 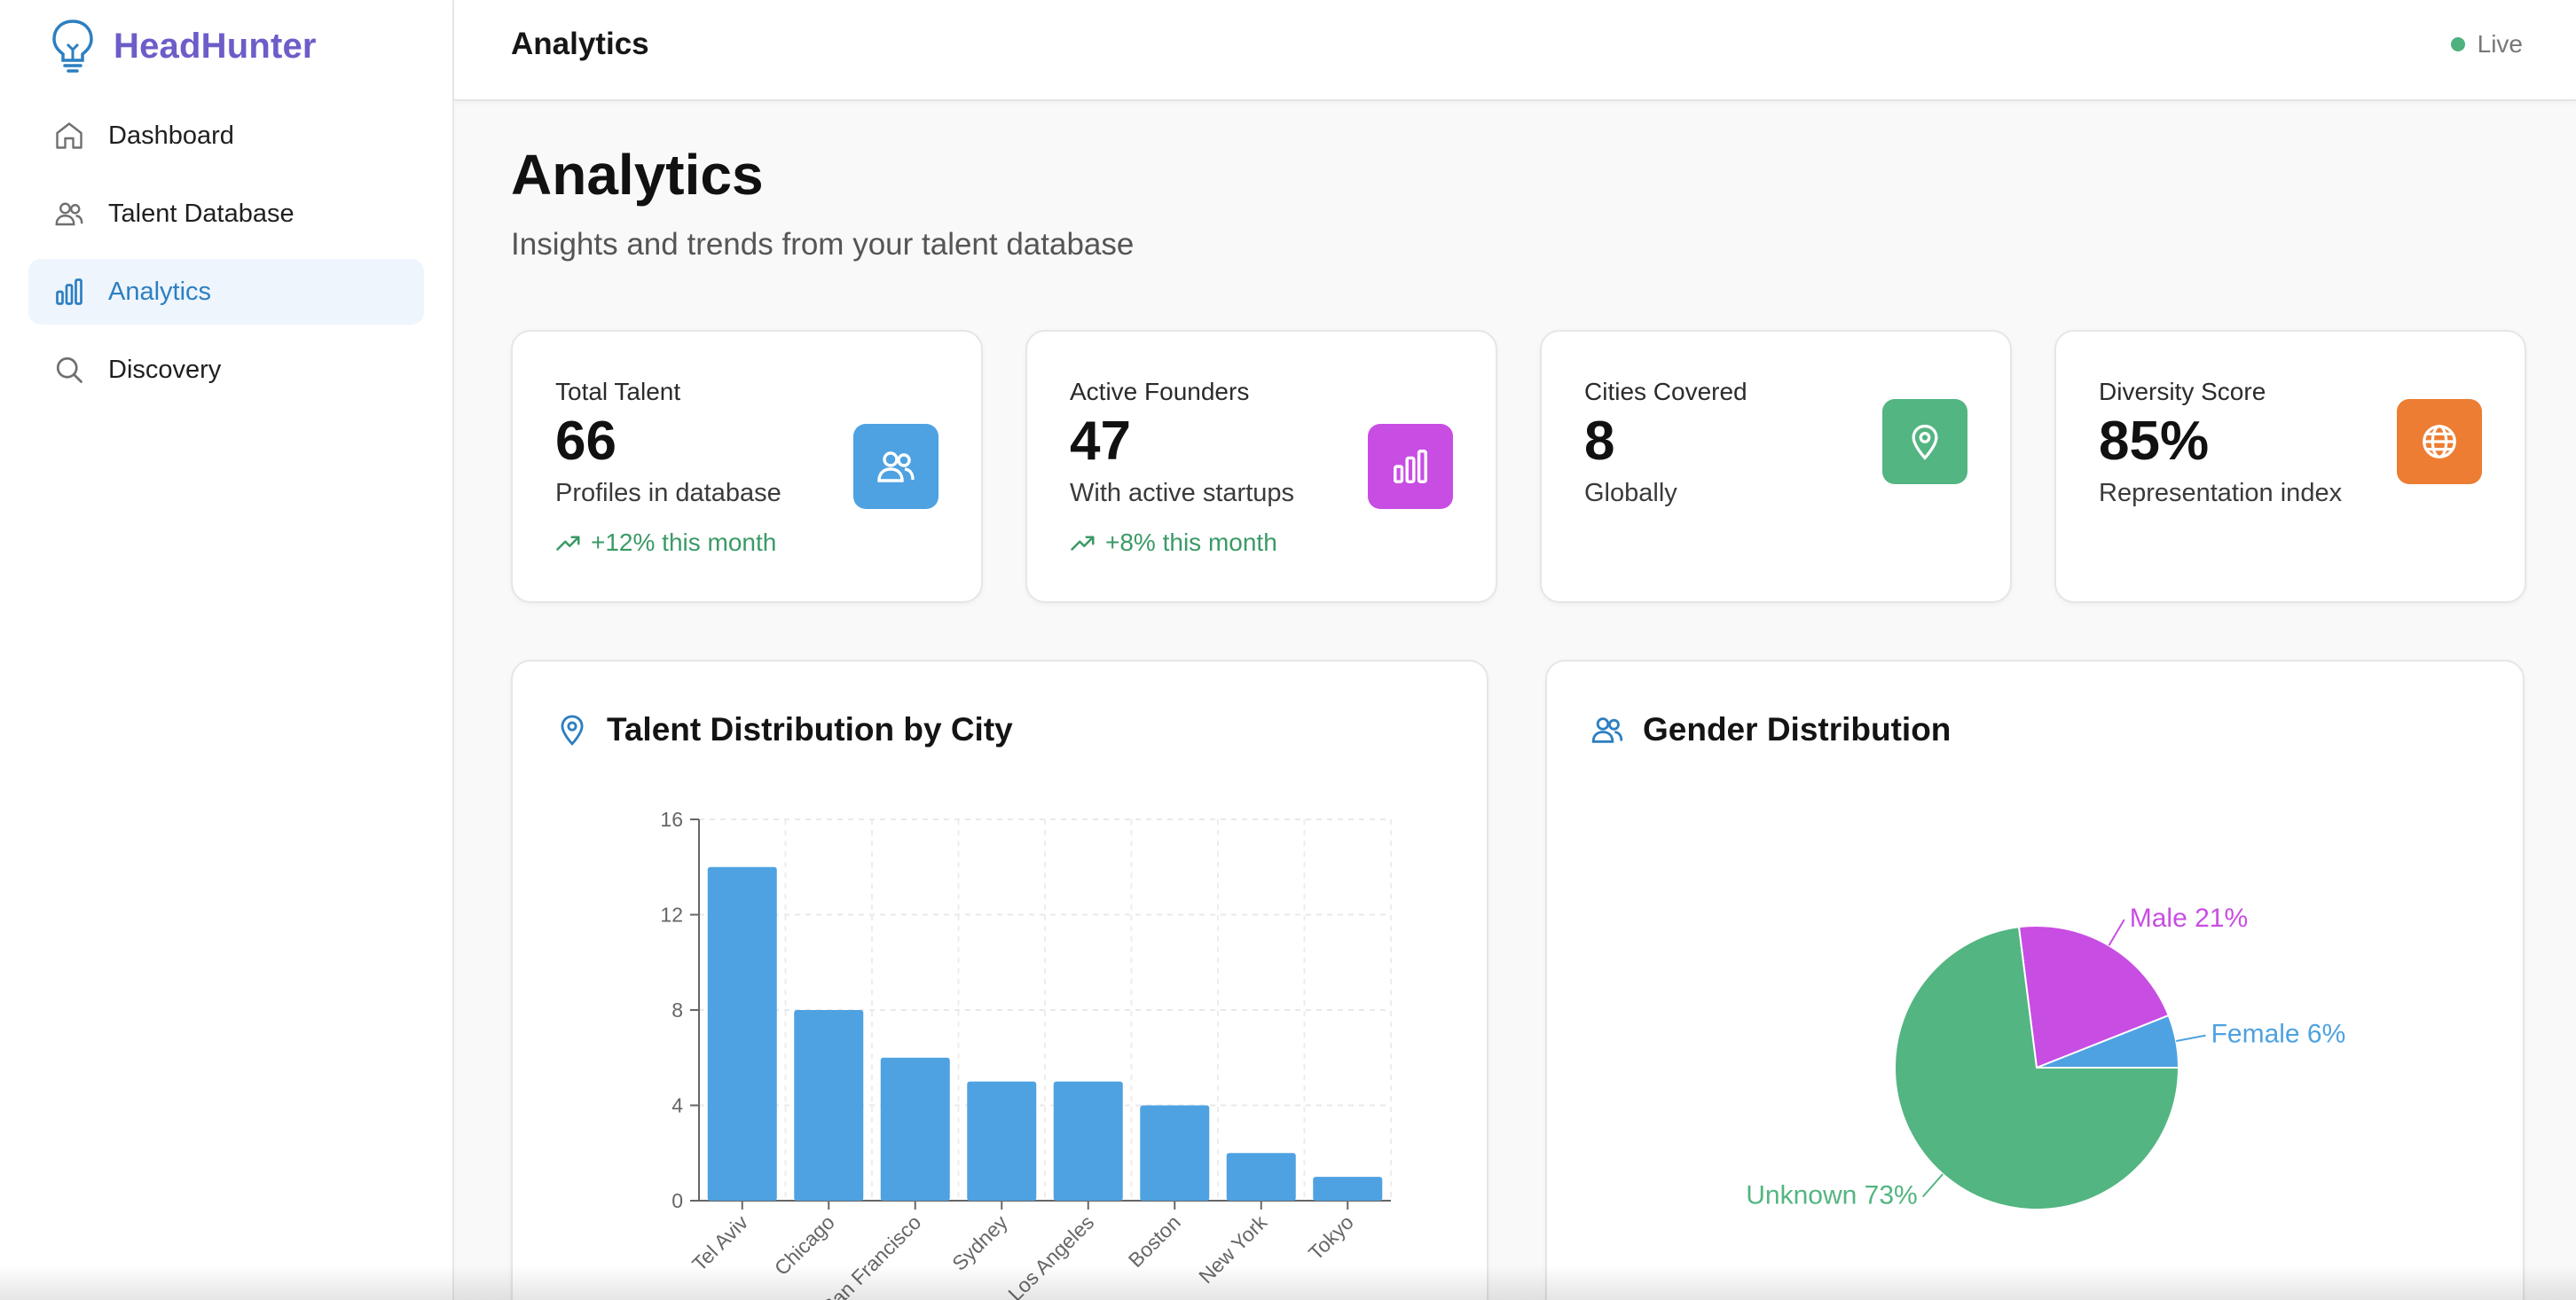 I want to click on brand: HeadHunter, so click(x=183, y=46).